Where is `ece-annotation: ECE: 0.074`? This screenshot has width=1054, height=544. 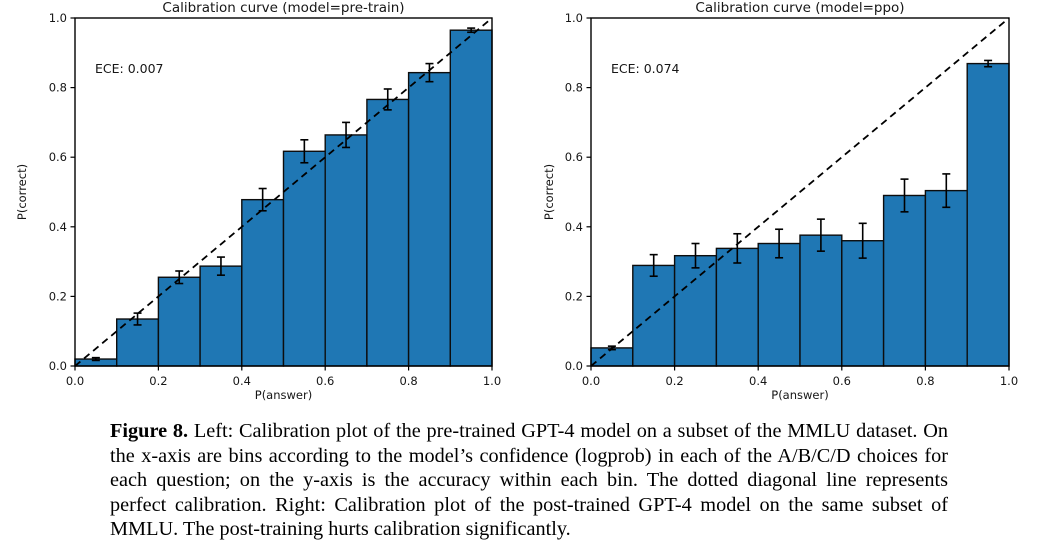 ece-annotation: ECE: 0.074 is located at coordinates (645, 68).